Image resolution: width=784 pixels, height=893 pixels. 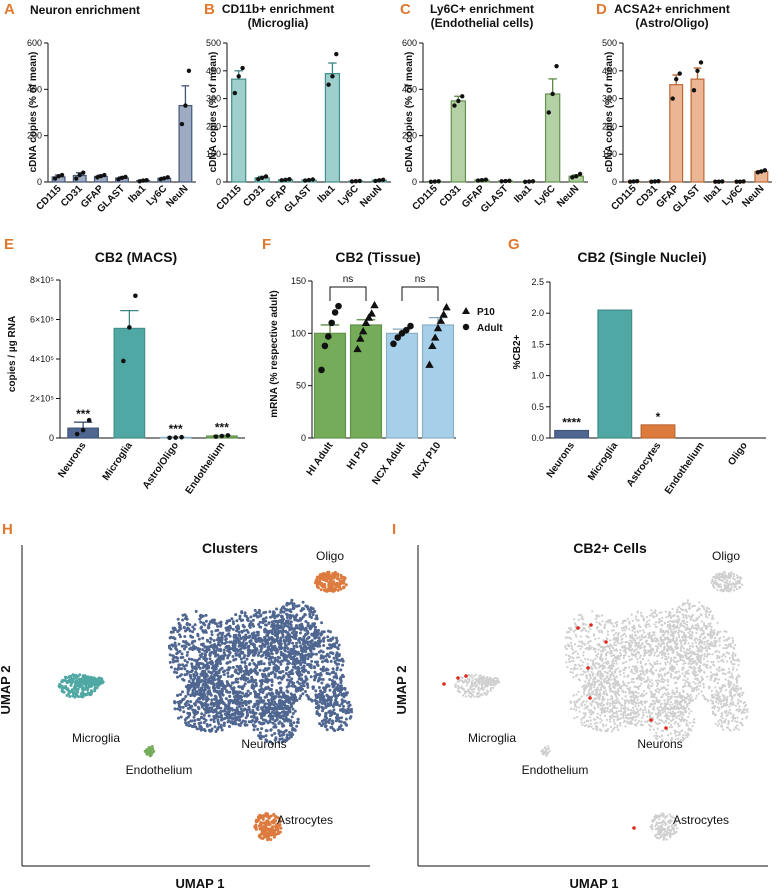 What do you see at coordinates (656, 672) in the screenshot?
I see `cluster-neurons` at bounding box center [656, 672].